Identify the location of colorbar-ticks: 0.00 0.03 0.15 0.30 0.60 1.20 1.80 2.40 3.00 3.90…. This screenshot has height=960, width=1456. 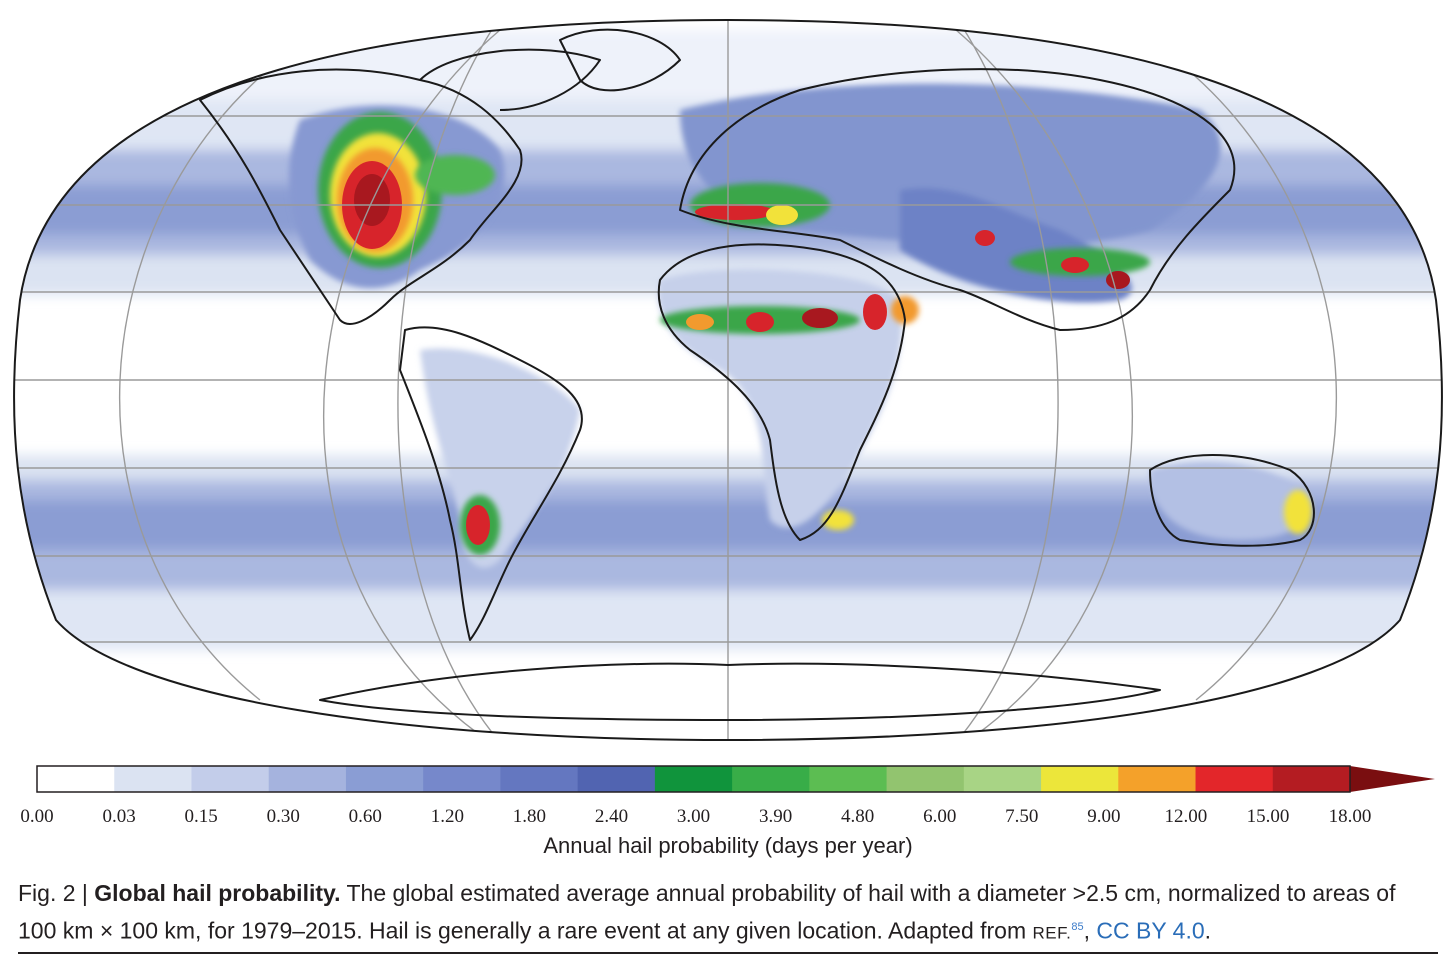
(695, 816).